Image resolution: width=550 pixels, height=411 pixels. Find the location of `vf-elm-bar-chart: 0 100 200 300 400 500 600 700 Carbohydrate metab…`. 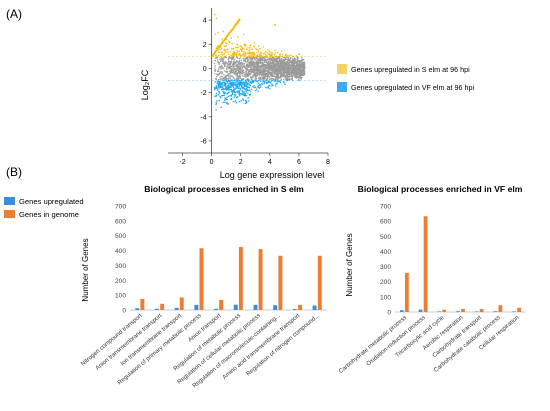

vf-elm-bar-chart: 0 100 200 300 400 500 600 700 Carbohydrate metab… is located at coordinates (432, 289).